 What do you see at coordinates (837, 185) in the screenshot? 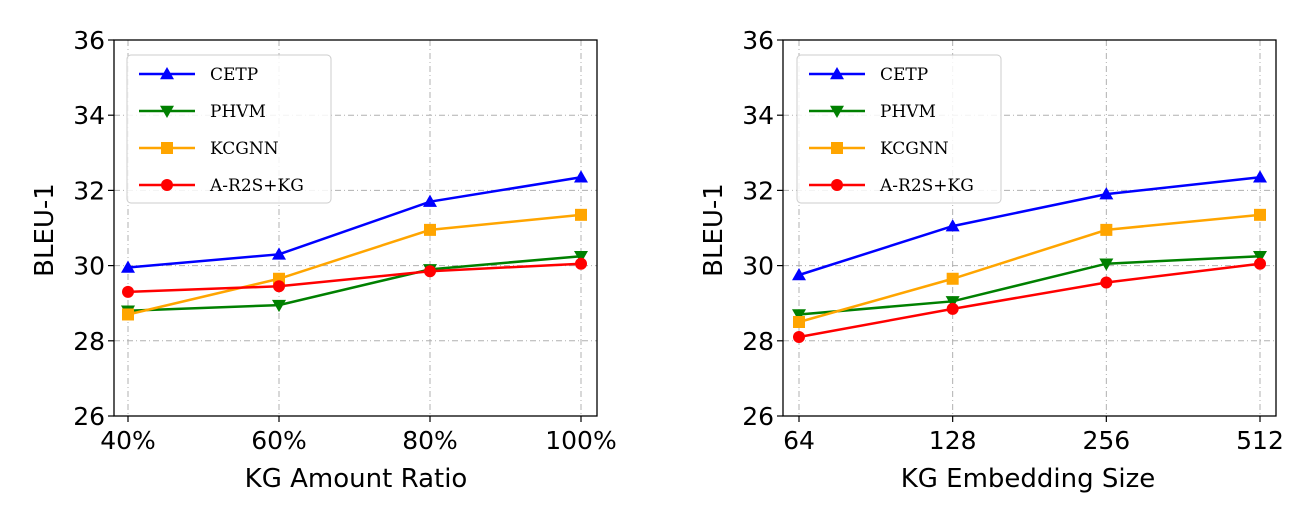
I see `right-legend-marker-a-r2s-kg` at bounding box center [837, 185].